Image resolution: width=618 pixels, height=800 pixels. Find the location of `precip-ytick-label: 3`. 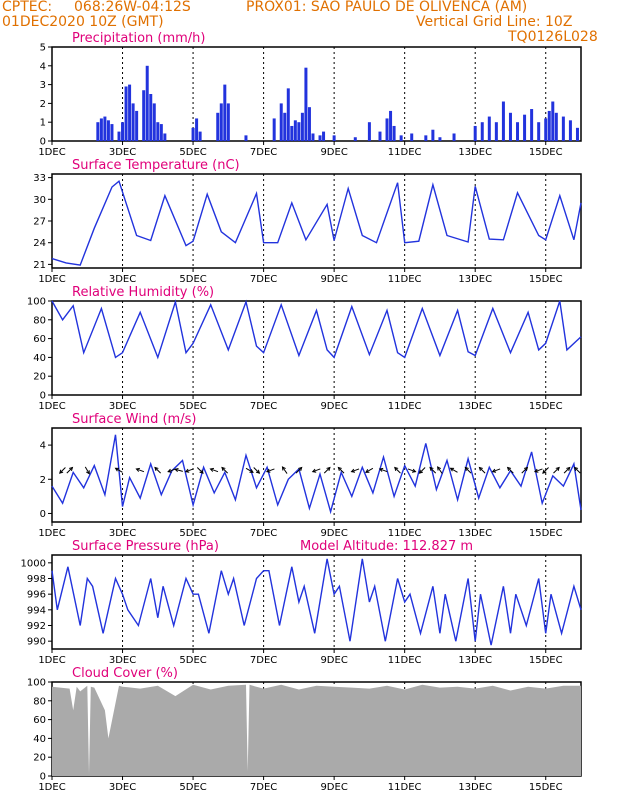

precip-ytick-label: 3 is located at coordinates (43, 85).